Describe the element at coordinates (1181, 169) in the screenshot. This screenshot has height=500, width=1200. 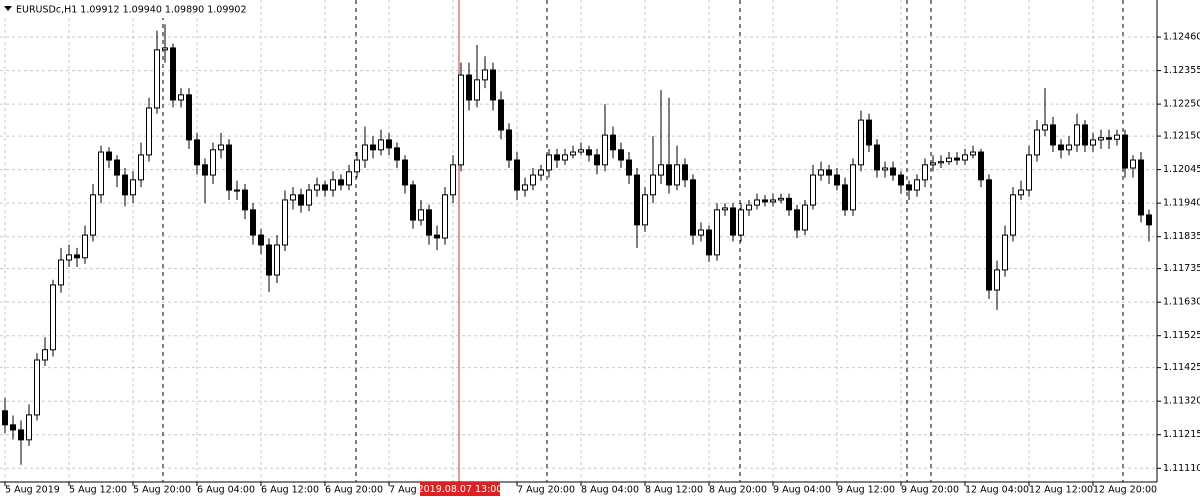
I see `y-tick-label: 1.12045` at that location.